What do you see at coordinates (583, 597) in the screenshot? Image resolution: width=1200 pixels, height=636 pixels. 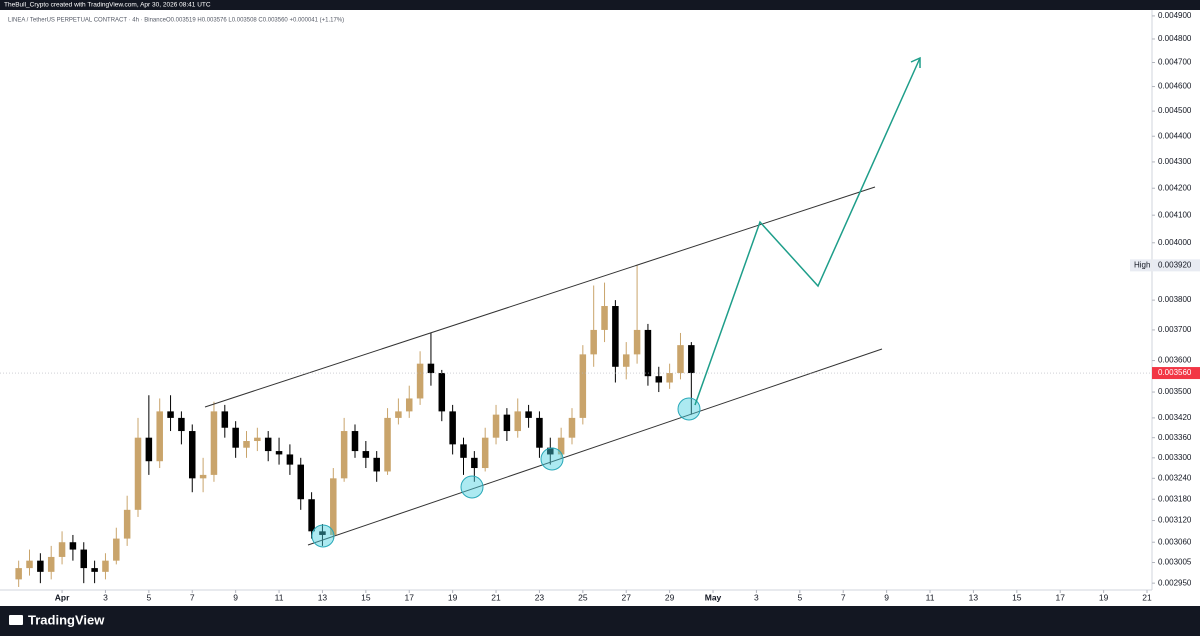 I see `x-tick-label: 25` at bounding box center [583, 597].